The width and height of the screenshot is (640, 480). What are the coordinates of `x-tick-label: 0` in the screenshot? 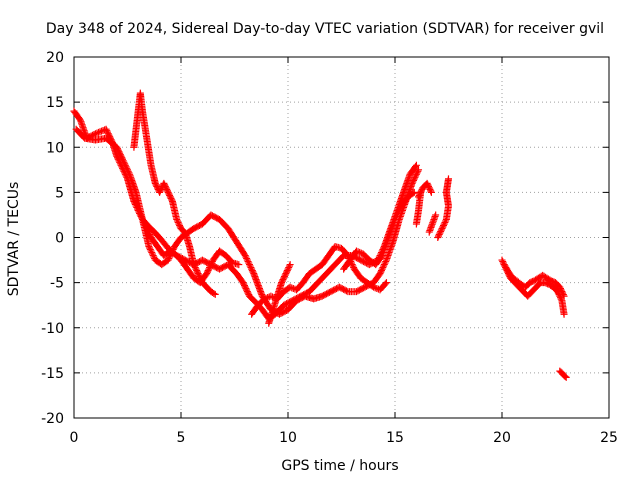 It's located at (74, 438).